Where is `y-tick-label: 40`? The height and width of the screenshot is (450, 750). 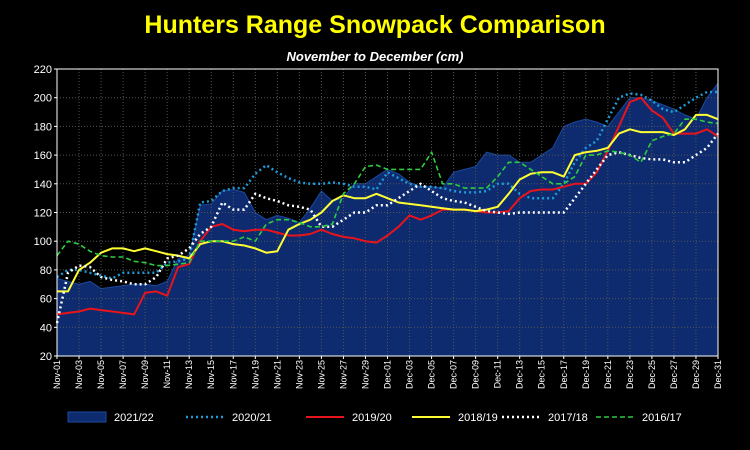
y-tick-label: 40 is located at coordinates (46, 328).